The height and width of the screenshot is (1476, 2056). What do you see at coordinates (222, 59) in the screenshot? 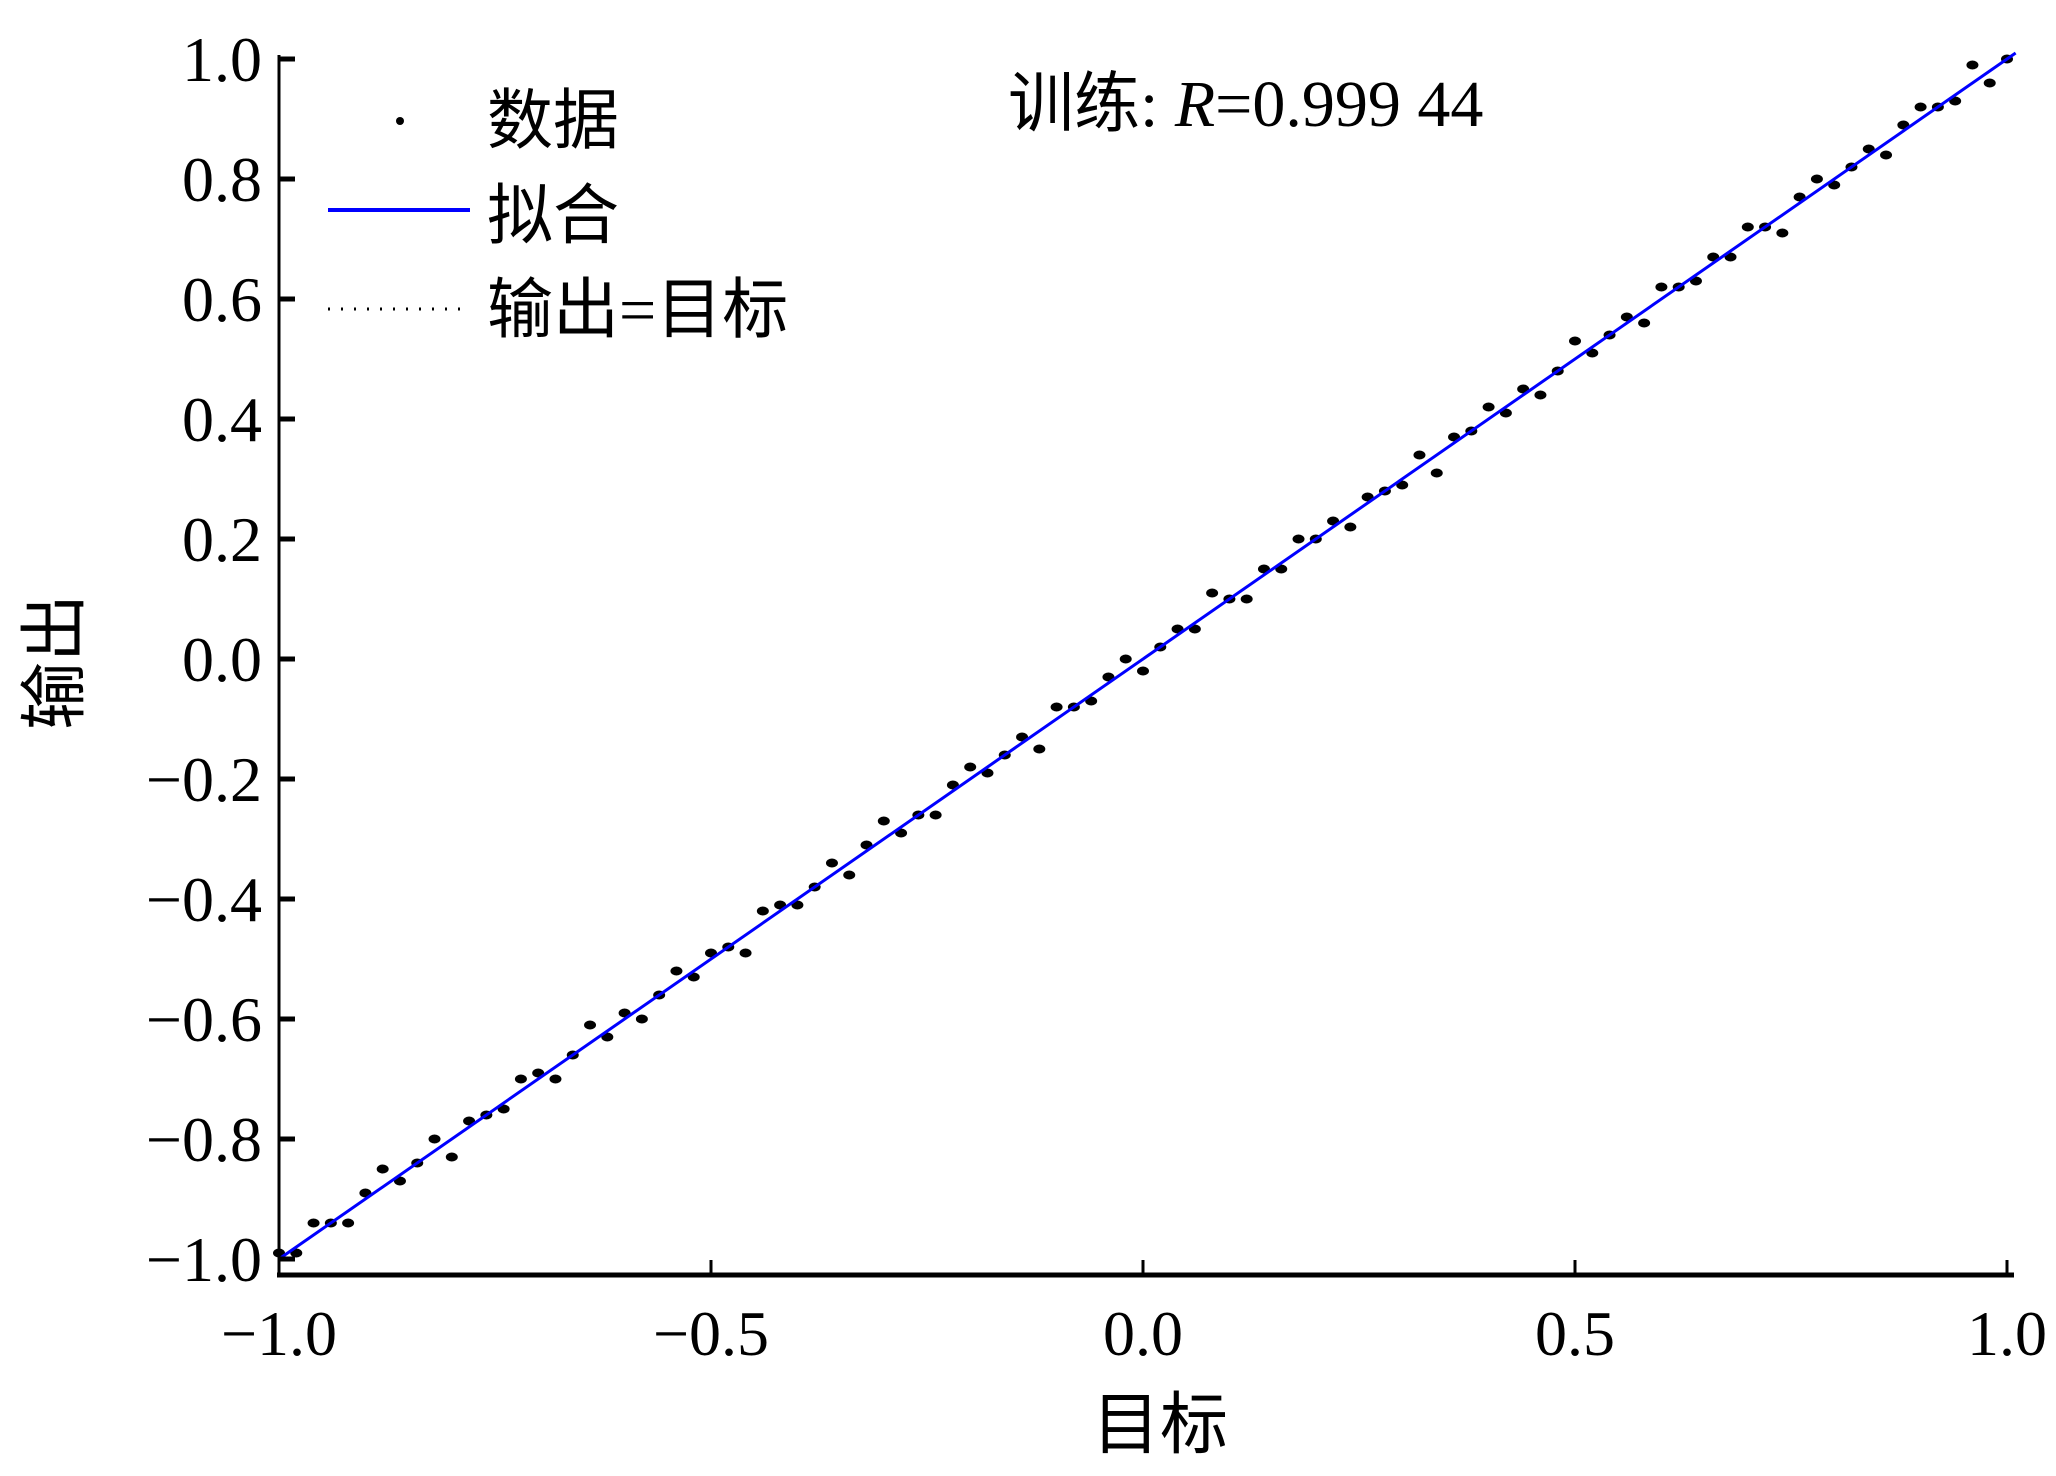
I see `y-tick-label: 1.0` at bounding box center [222, 59].